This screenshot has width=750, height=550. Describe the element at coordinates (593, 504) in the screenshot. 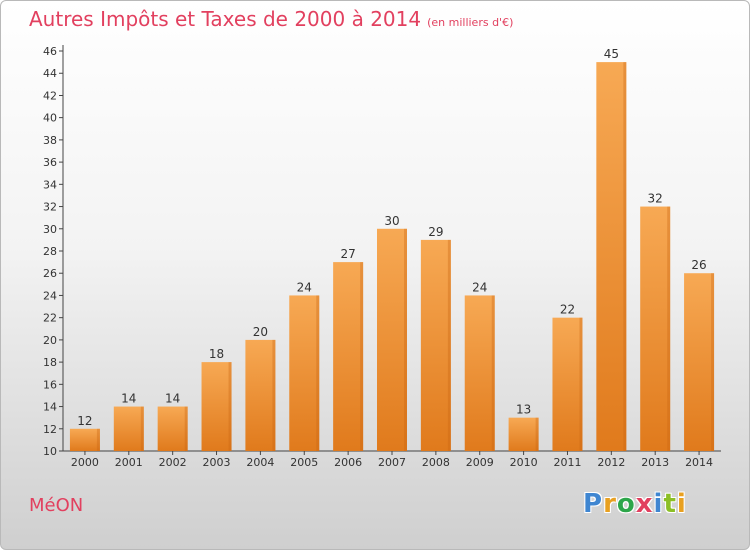

I see `logo-letter: P` at that location.